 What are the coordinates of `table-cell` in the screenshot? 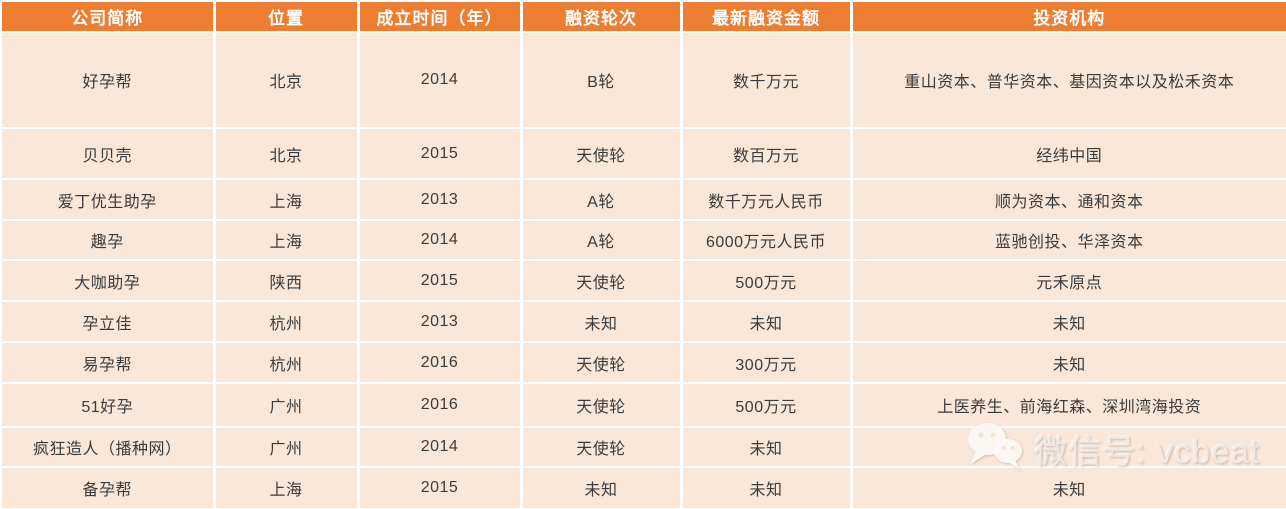 It's located at (1067, 447).